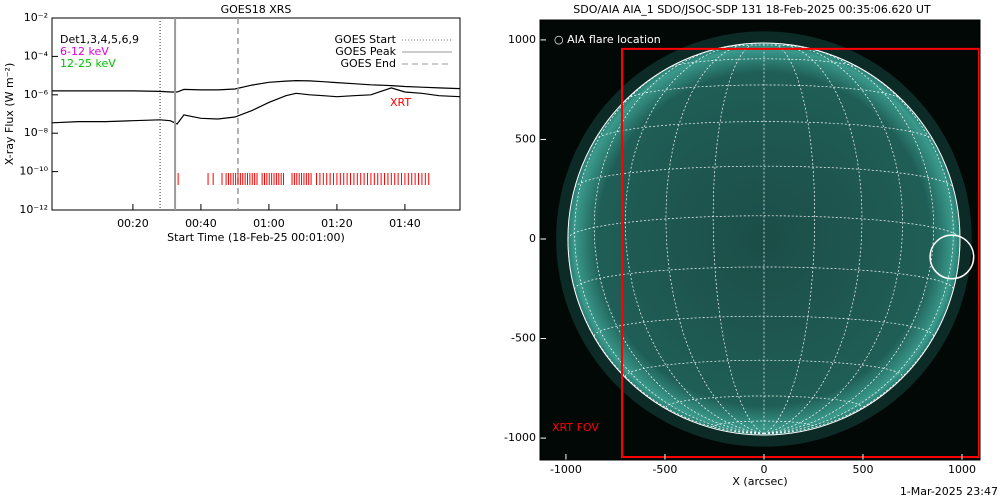  I want to click on xrt-label: XRT, so click(400, 102).